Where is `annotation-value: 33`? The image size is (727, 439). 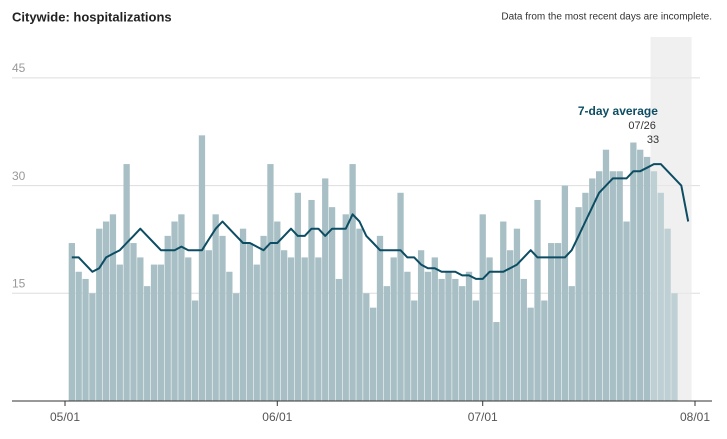
annotation-value: 33 is located at coordinates (653, 140).